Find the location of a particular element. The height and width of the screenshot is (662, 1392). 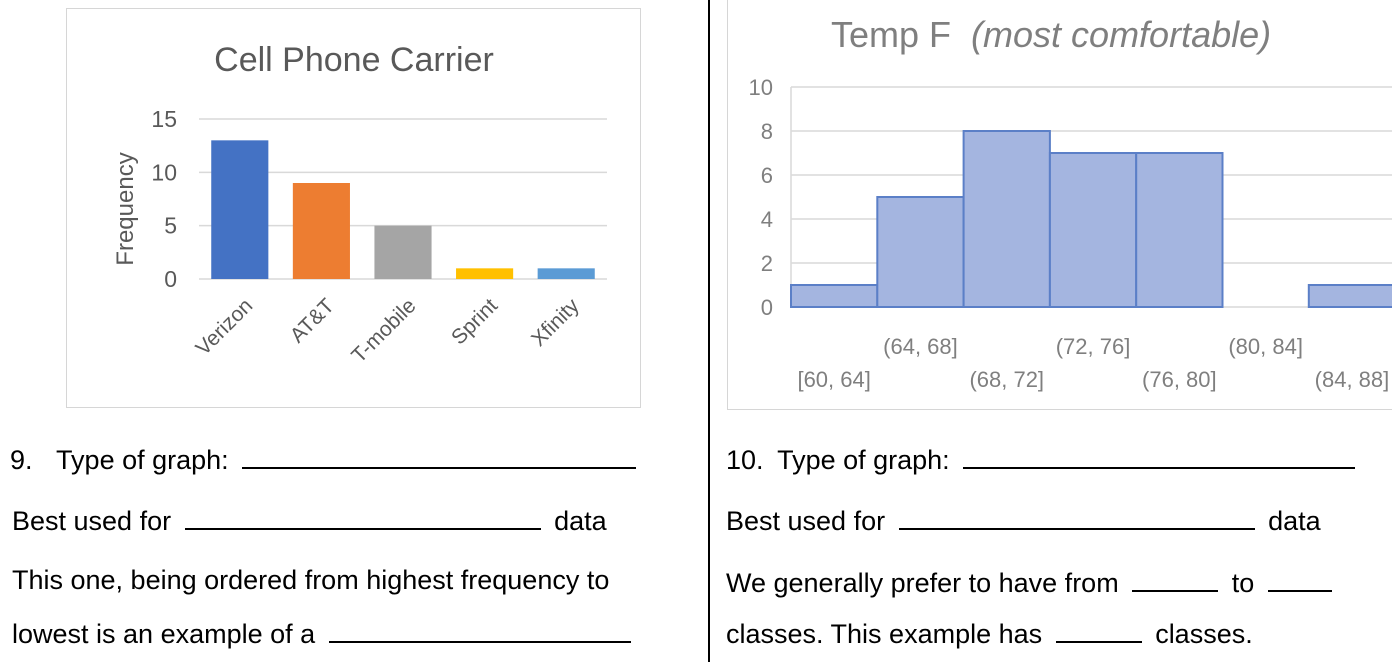

temp-ytick-label: 2 is located at coordinates (767, 263).